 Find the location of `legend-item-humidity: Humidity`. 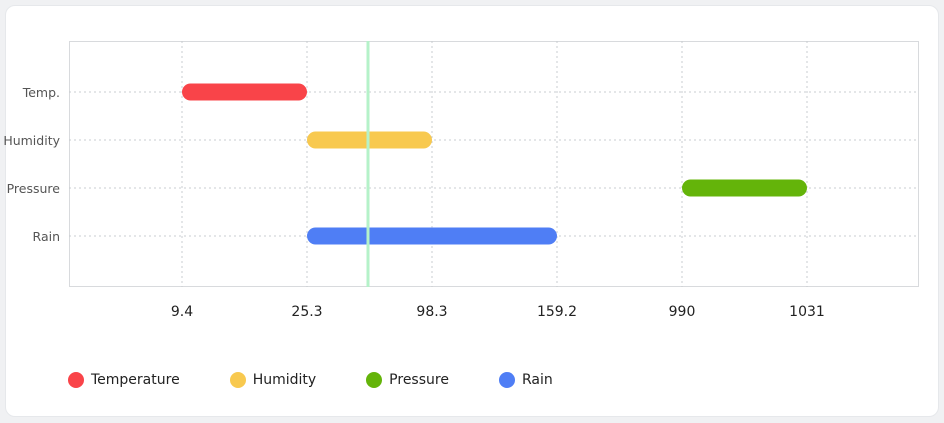

legend-item-humidity: Humidity is located at coordinates (273, 380).